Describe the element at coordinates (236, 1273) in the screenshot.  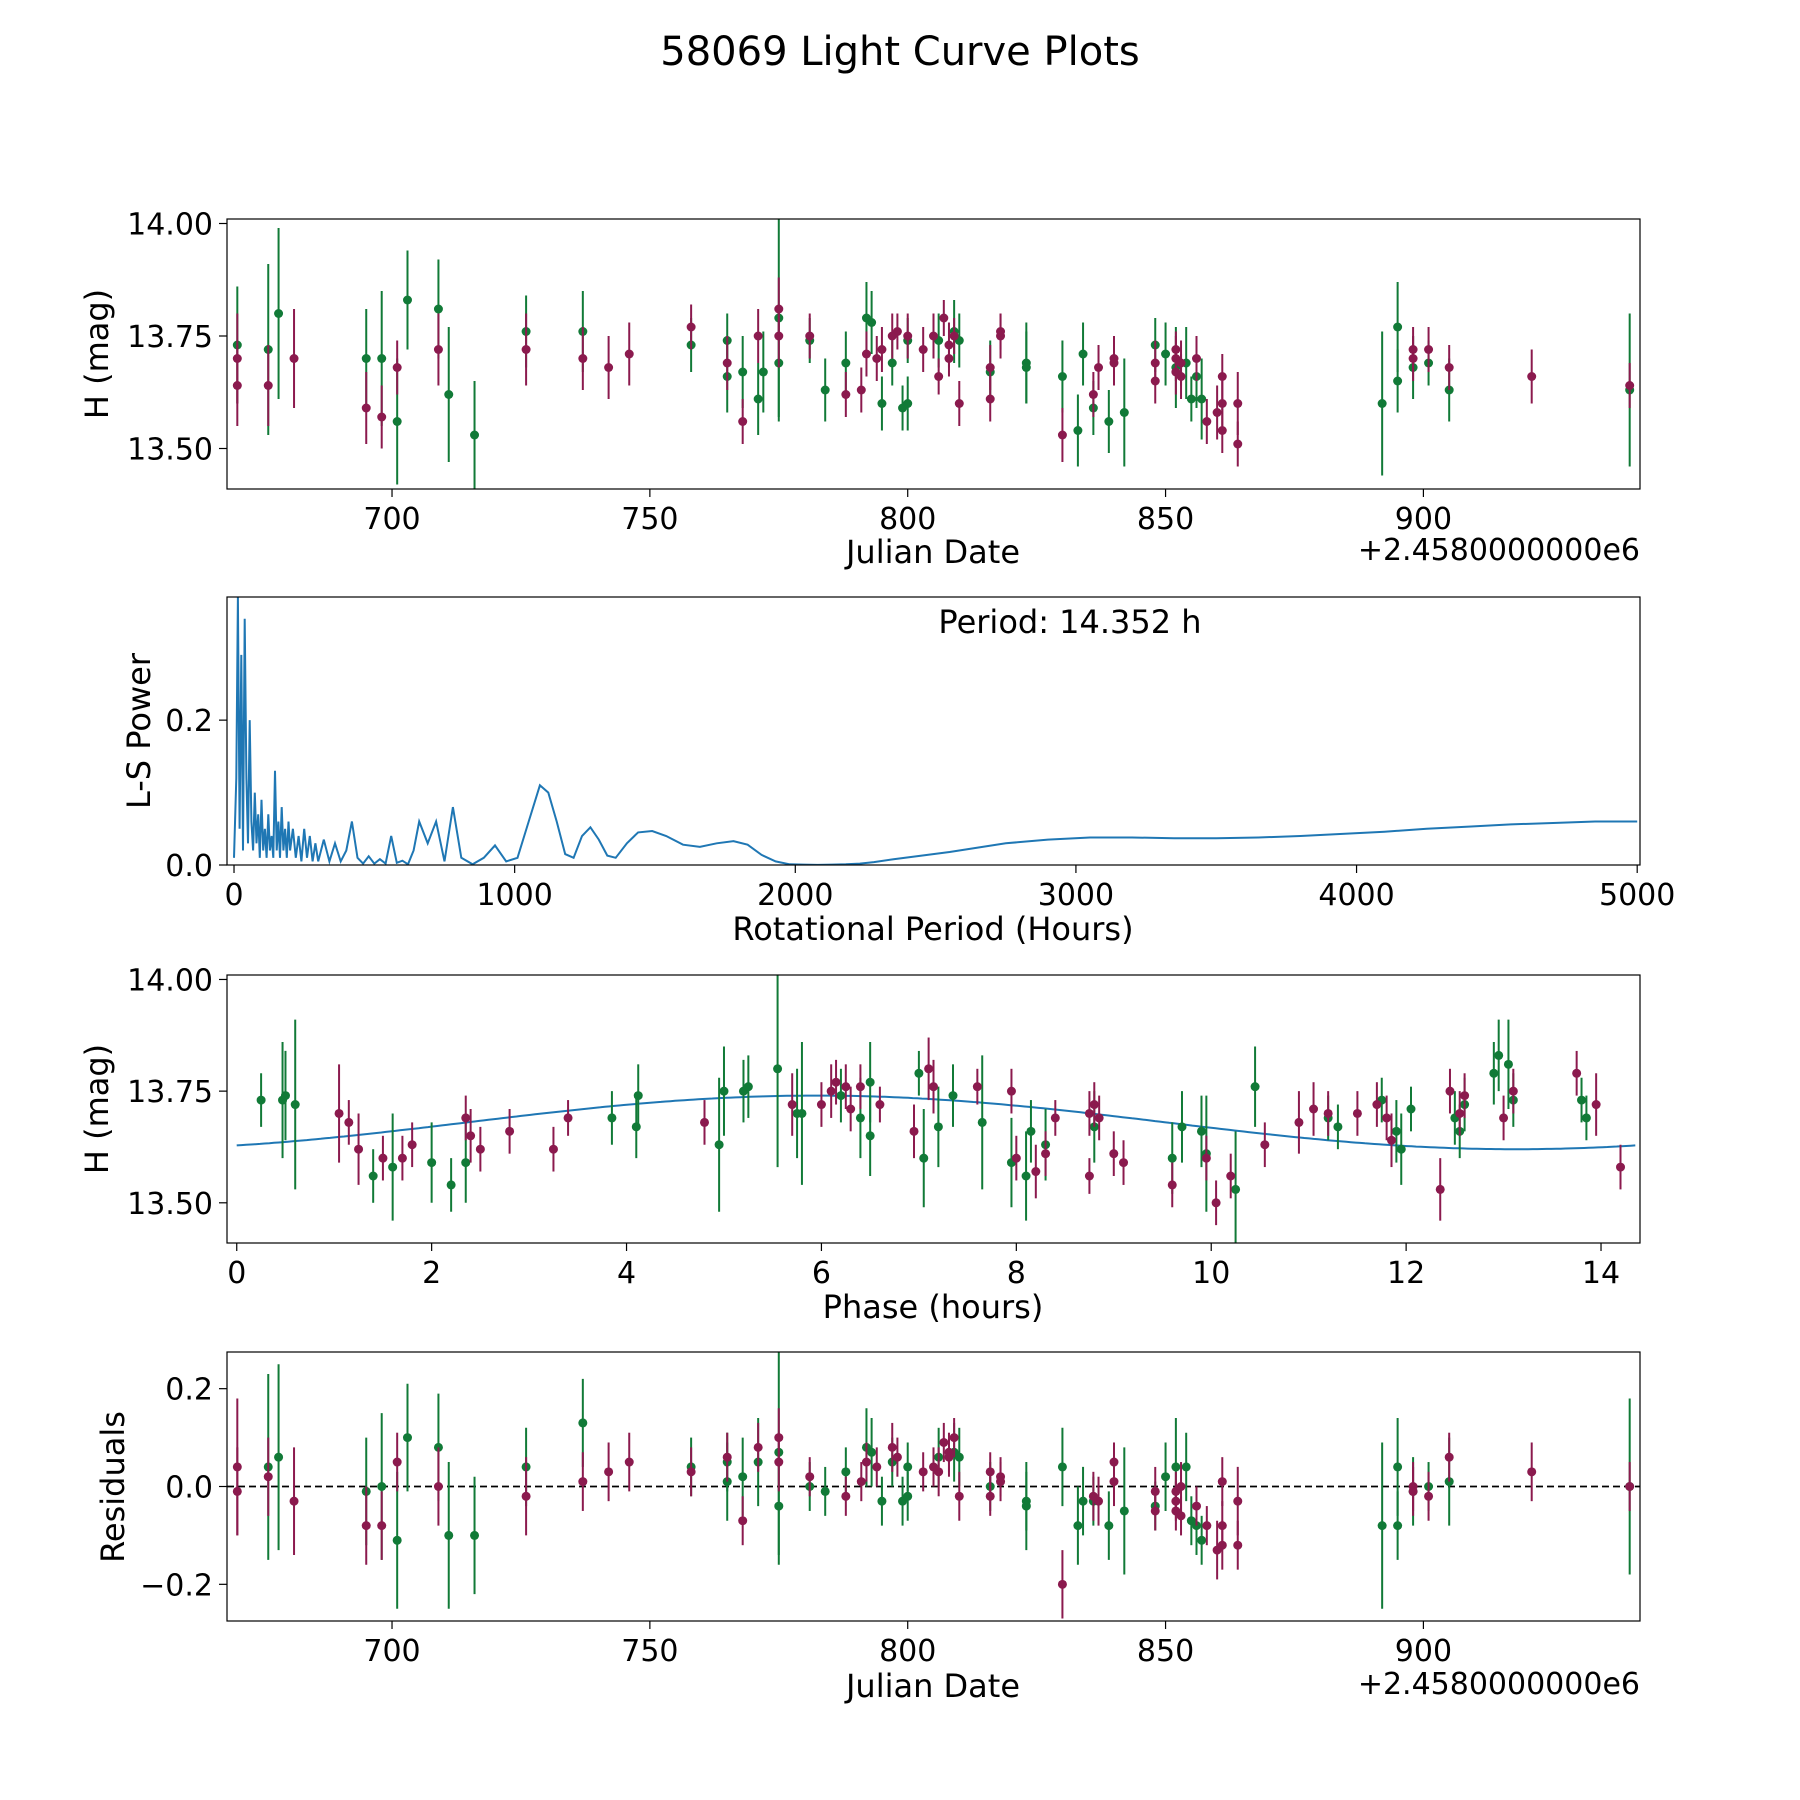
I see `phased-xtick-label: 0` at that location.